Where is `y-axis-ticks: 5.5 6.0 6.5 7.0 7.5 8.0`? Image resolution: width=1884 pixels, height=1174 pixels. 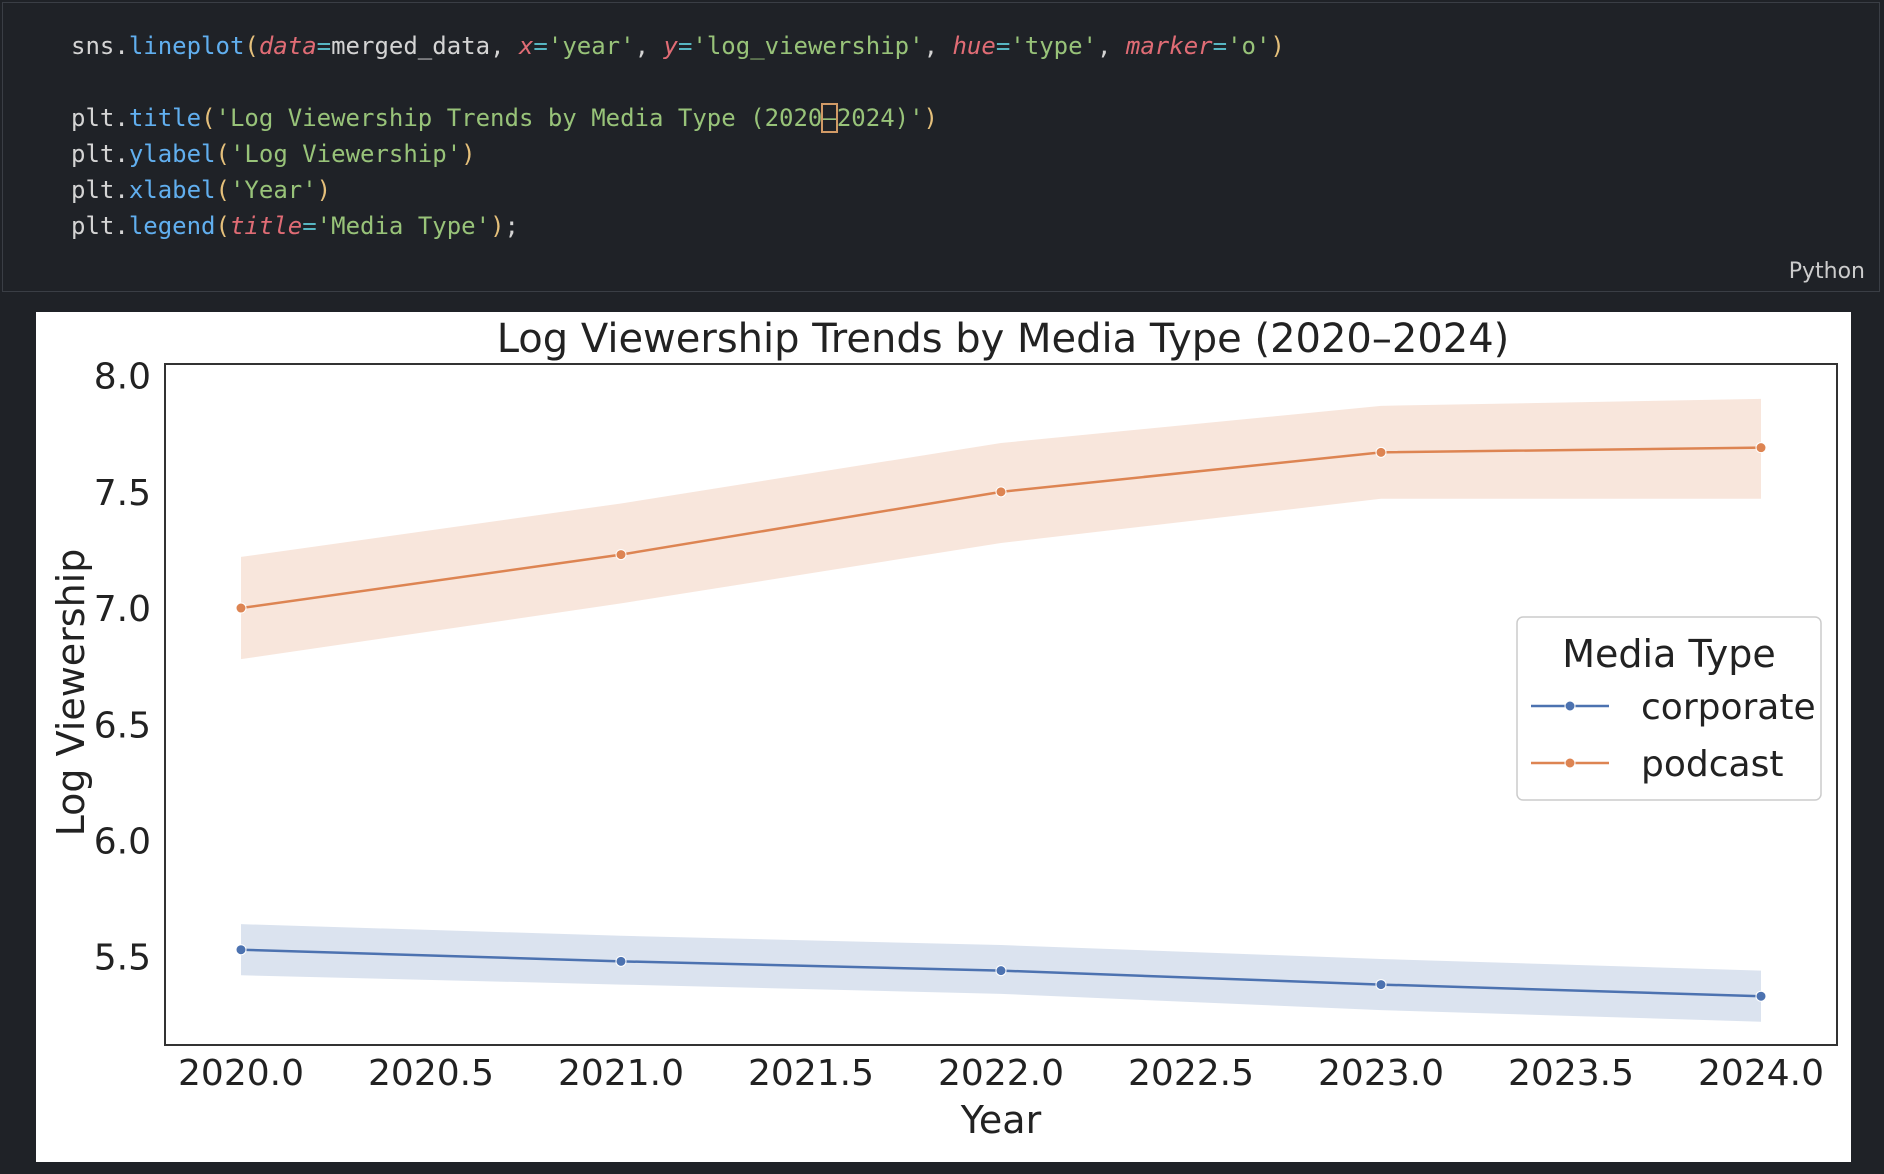
y-axis-ticks: 5.5 6.0 6.5 7.0 7.5 8.0 is located at coordinates (122, 668).